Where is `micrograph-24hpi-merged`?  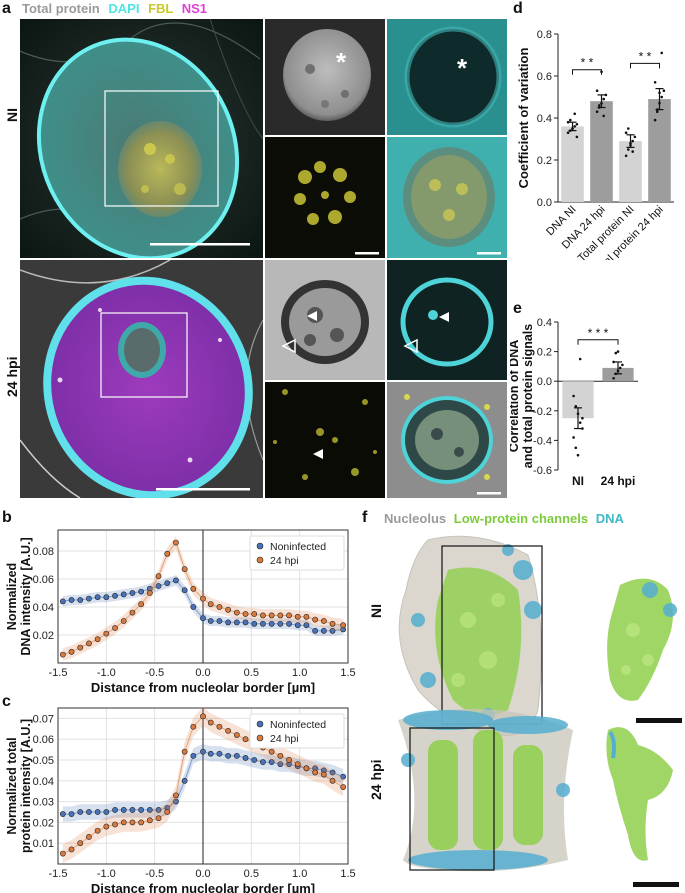
micrograph-24hpi-merged is located at coordinates (141, 379).